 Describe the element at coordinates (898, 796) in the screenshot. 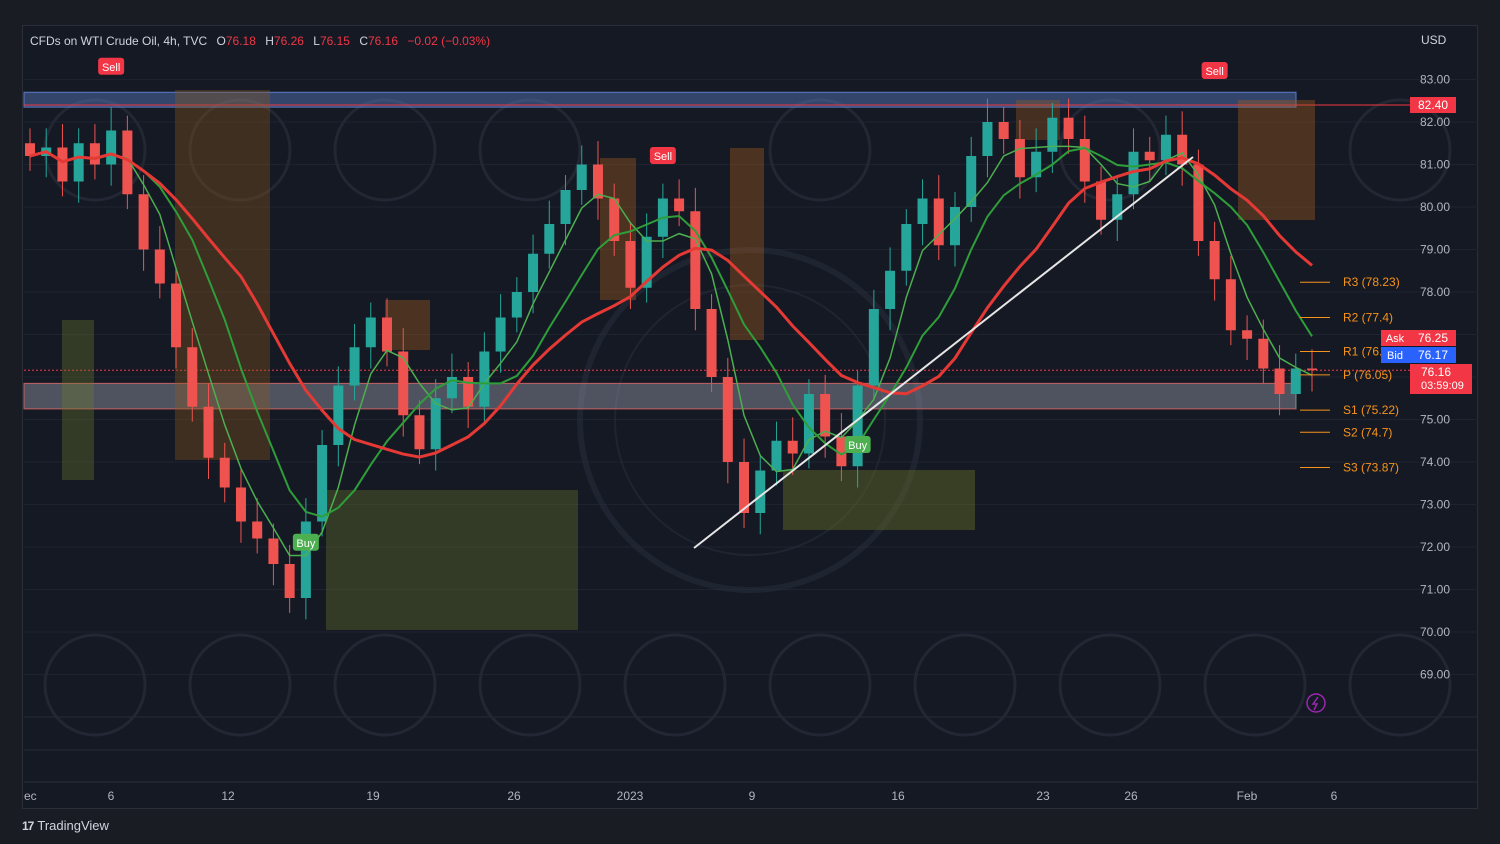

I see `x-tick-label: 16` at that location.